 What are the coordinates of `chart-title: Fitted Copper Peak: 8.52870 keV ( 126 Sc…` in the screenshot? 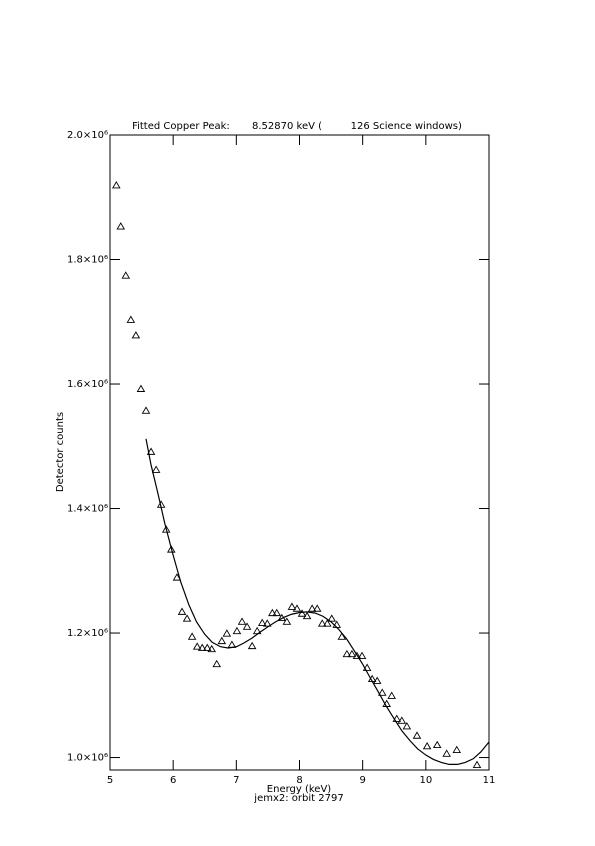 It's located at (297, 126).